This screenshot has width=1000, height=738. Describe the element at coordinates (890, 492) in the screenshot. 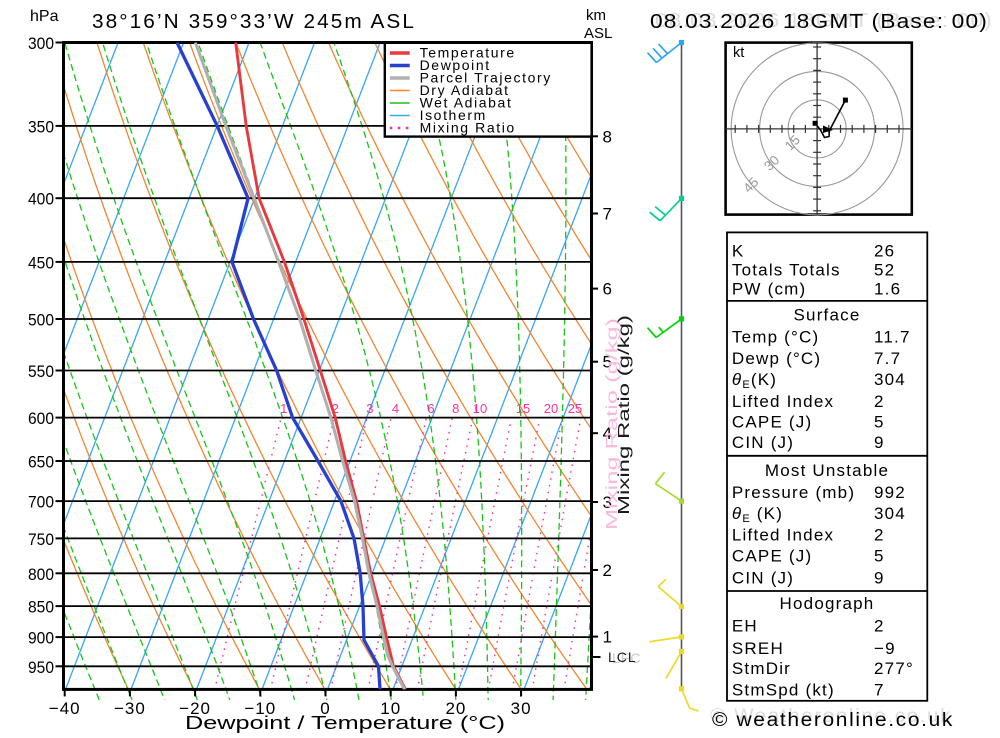

I see `svg-text: 992` at that location.